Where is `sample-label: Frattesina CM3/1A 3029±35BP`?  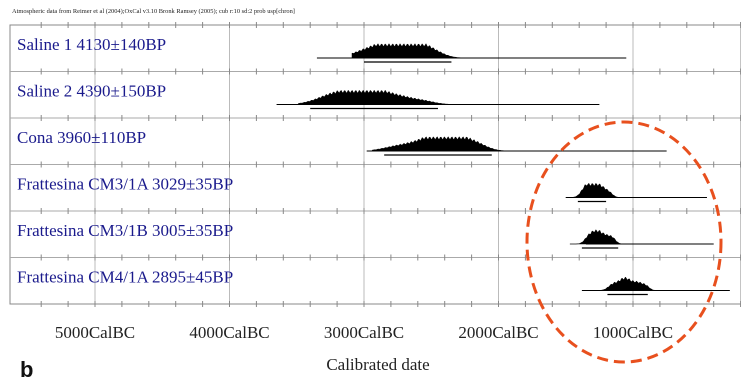
sample-label: Frattesina CM3/1A 3029±35BP is located at coordinates (125, 184).